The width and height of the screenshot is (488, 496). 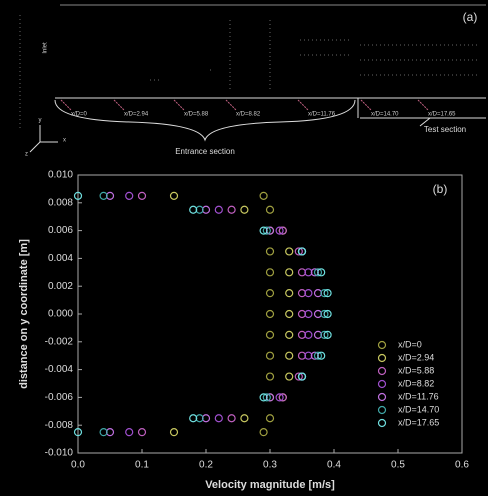 I want to click on test-label: Test section, so click(x=445, y=129).